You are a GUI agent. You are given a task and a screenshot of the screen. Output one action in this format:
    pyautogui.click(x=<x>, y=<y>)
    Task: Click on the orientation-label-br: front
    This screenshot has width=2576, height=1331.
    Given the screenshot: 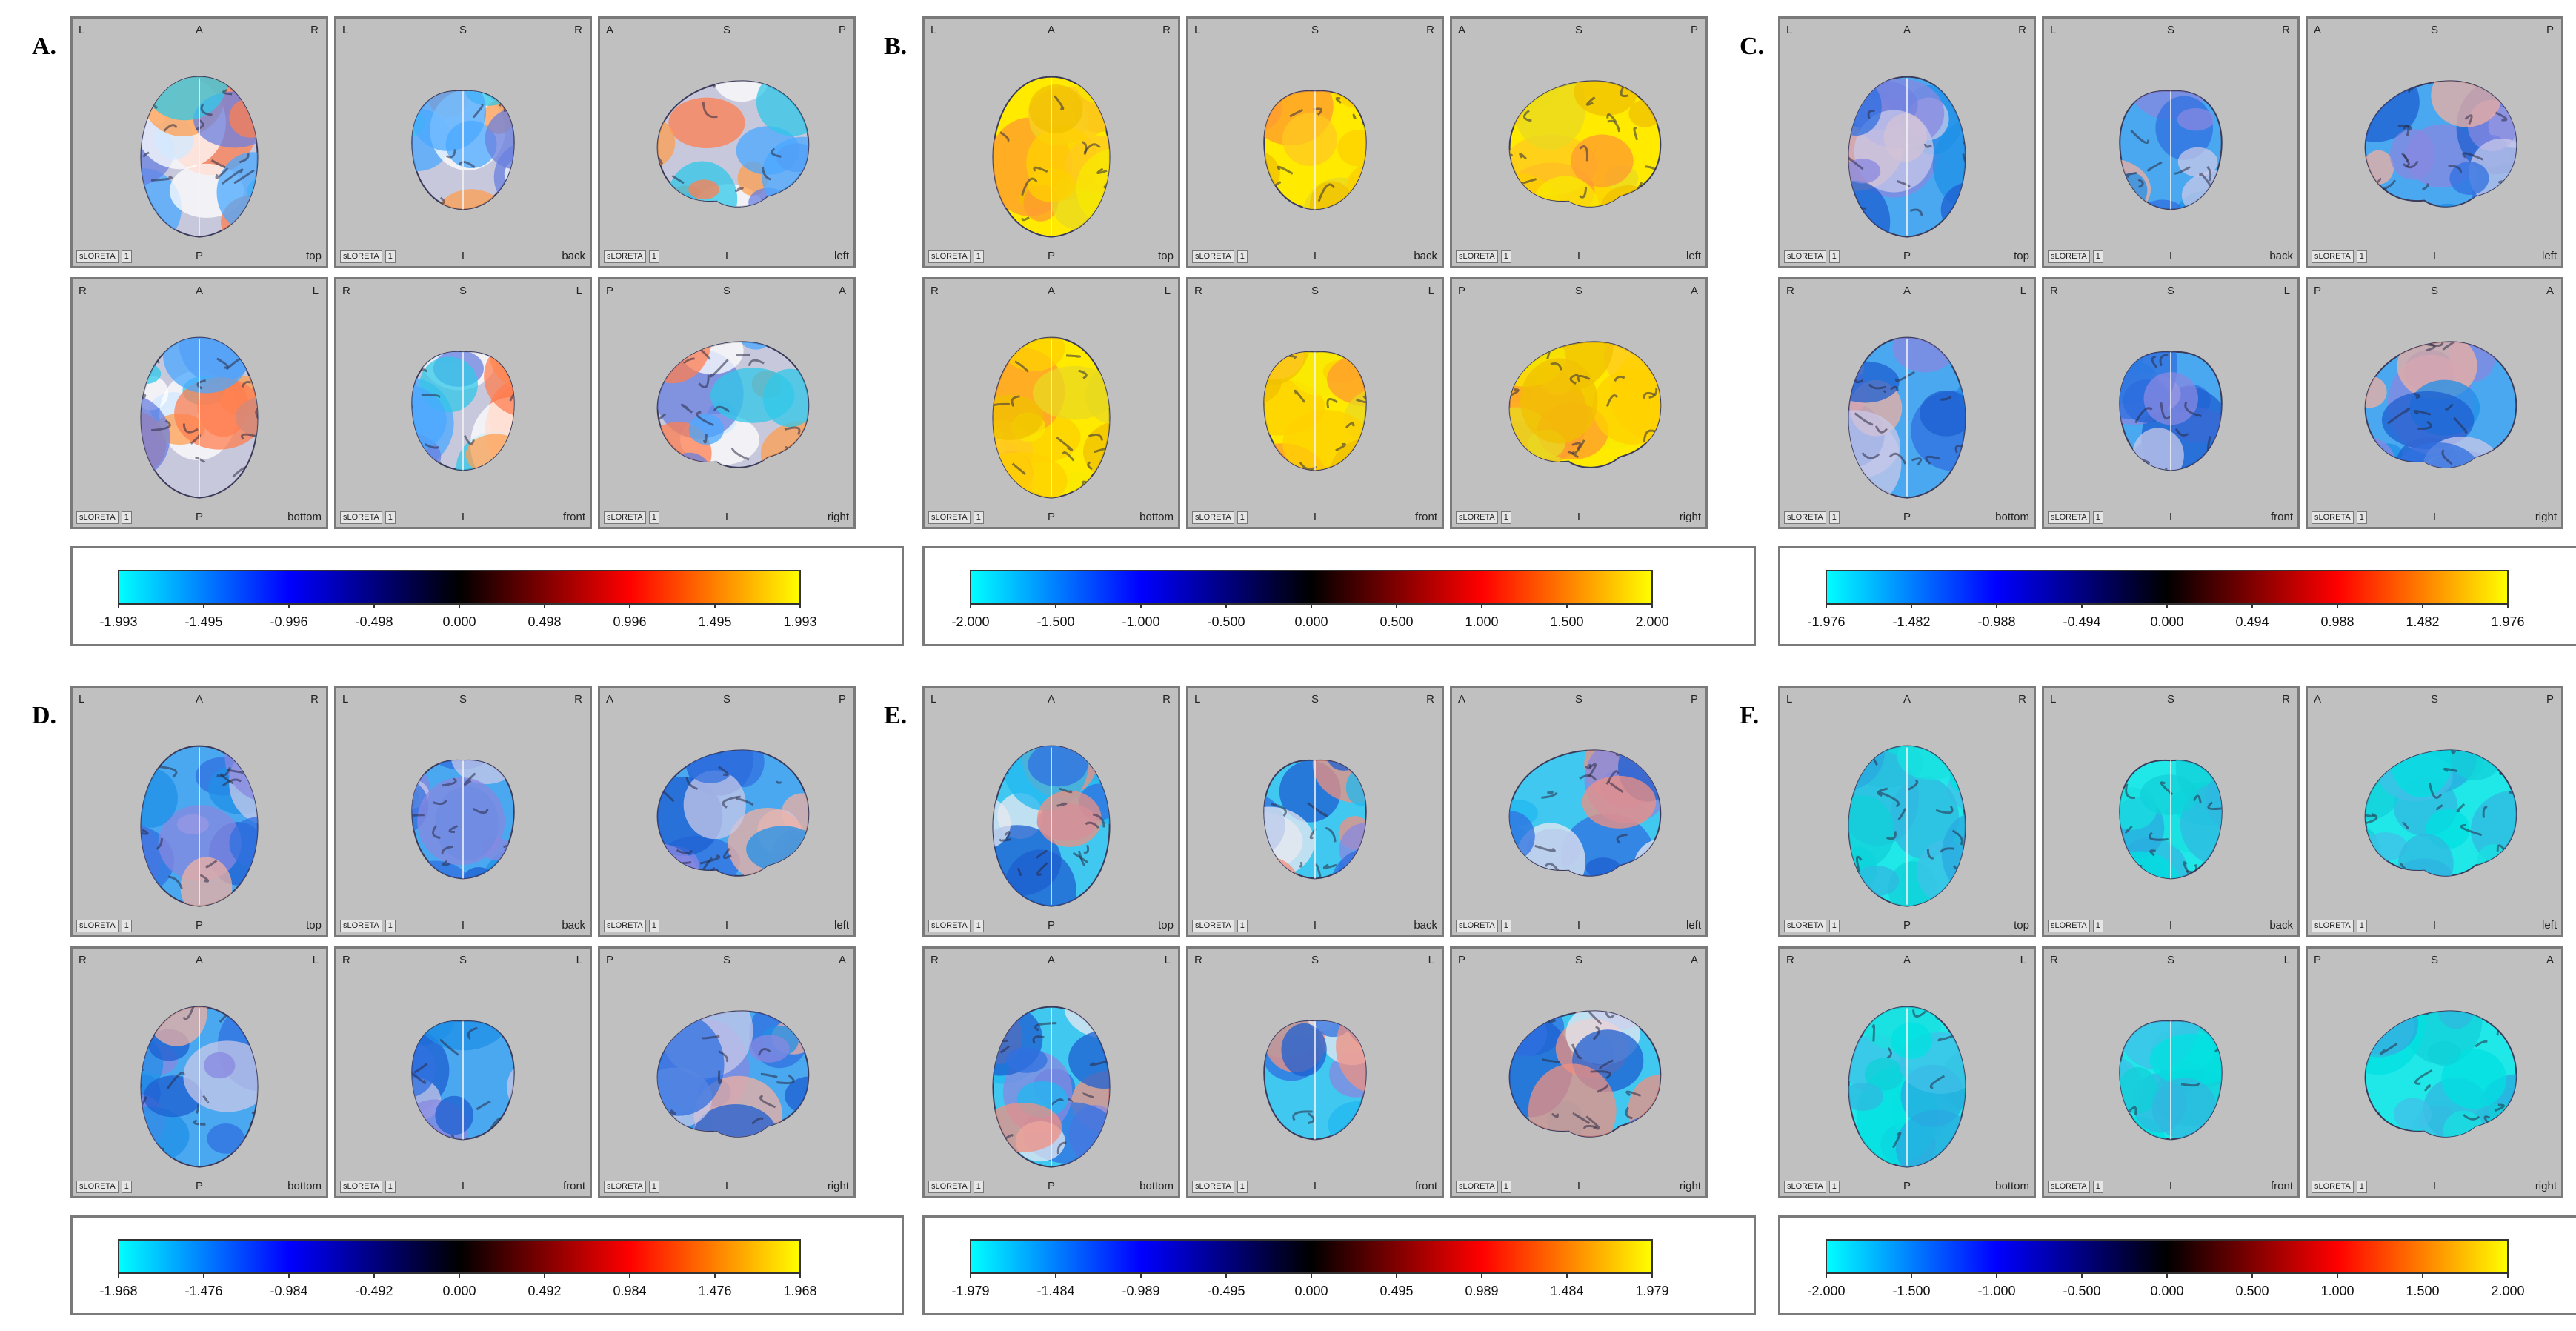 What is the action you would take?
    pyautogui.click(x=573, y=1186)
    